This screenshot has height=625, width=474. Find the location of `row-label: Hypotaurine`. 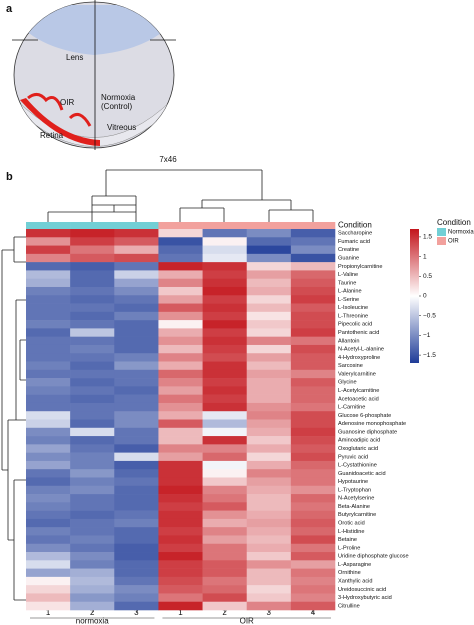

row-label: Hypotaurine is located at coordinates (353, 482).